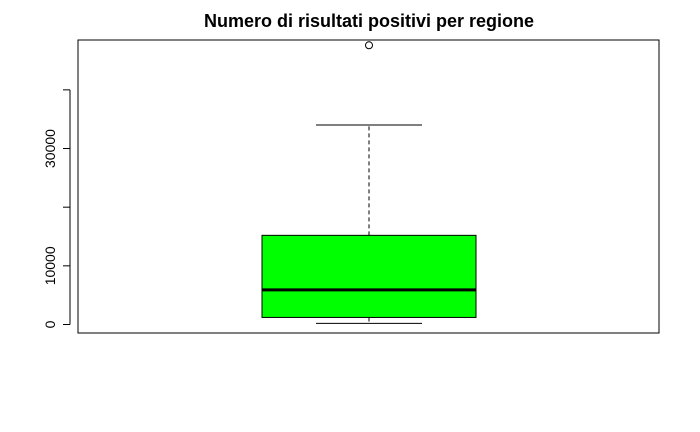 This screenshot has width=700, height=432. Describe the element at coordinates (50, 148) in the screenshot. I see `y-tick-label: 30000` at that location.